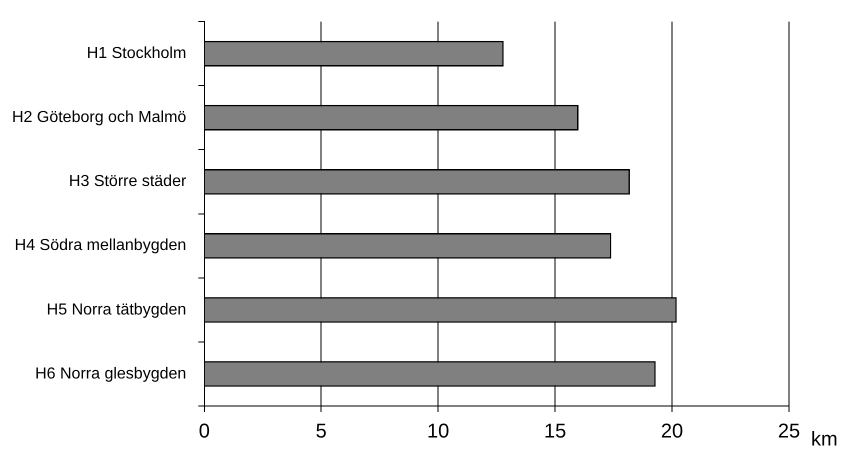 The height and width of the screenshot is (456, 861). I want to click on y-tick-label: H1 Stockholm, so click(136, 53).